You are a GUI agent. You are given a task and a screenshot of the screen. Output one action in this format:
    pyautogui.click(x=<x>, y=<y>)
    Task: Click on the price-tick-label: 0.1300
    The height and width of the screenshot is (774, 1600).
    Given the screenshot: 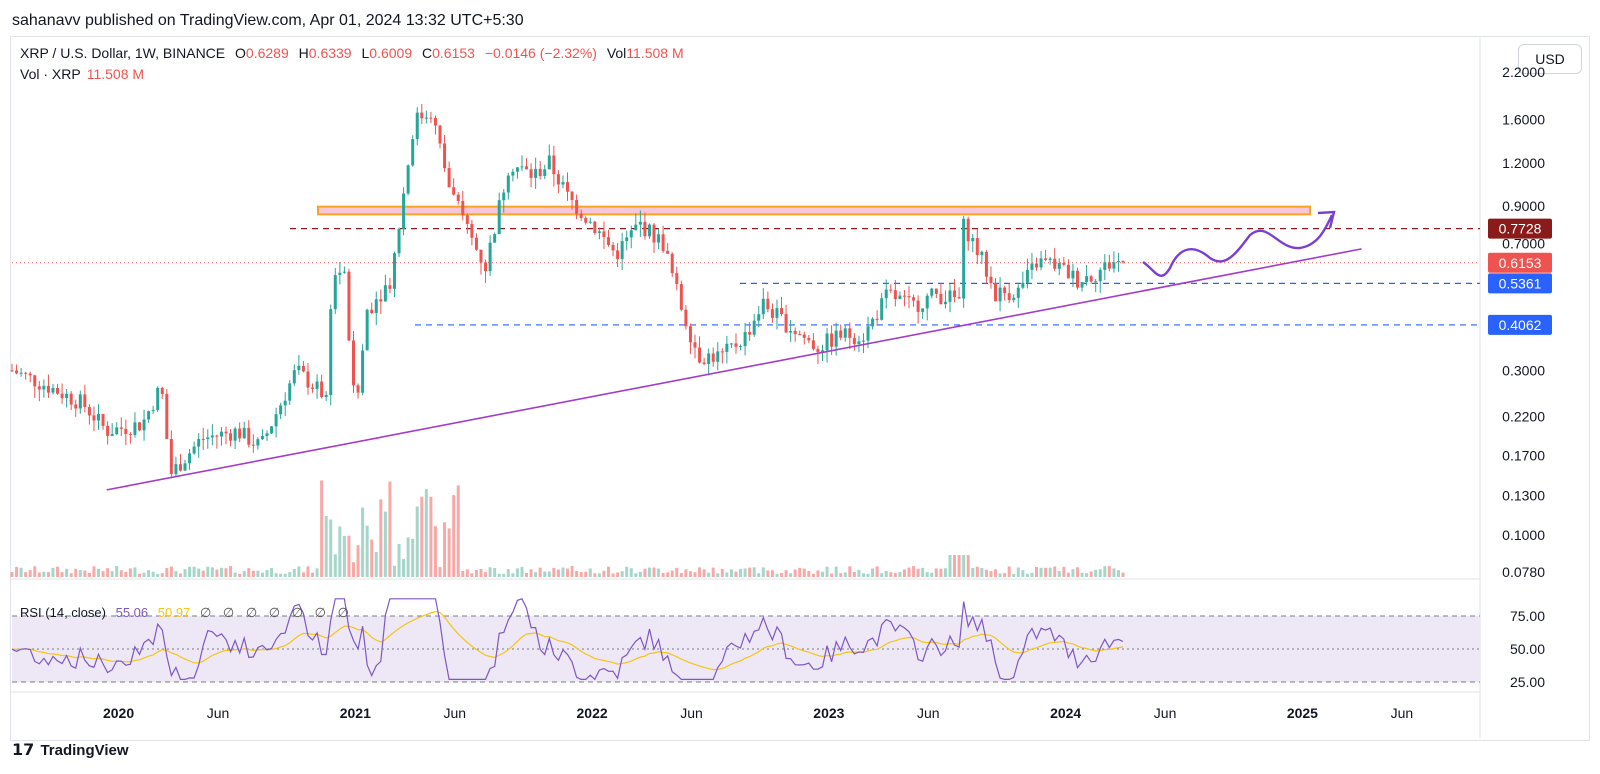 What is the action you would take?
    pyautogui.click(x=1523, y=496)
    